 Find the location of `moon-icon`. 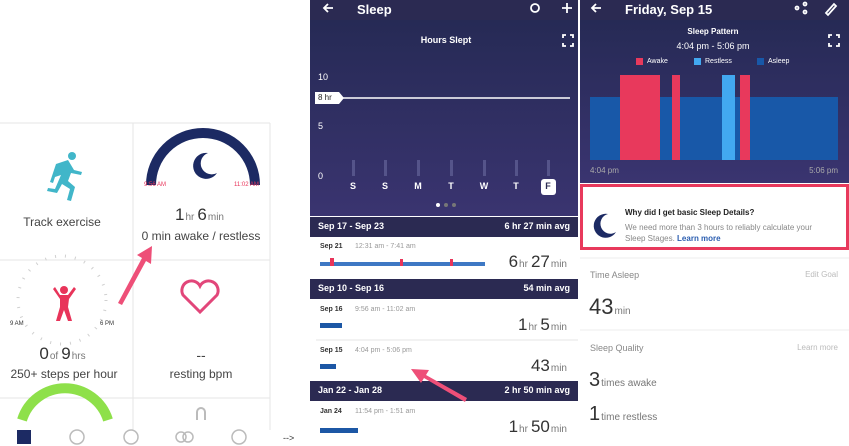

moon-icon is located at coordinates (205, 165).